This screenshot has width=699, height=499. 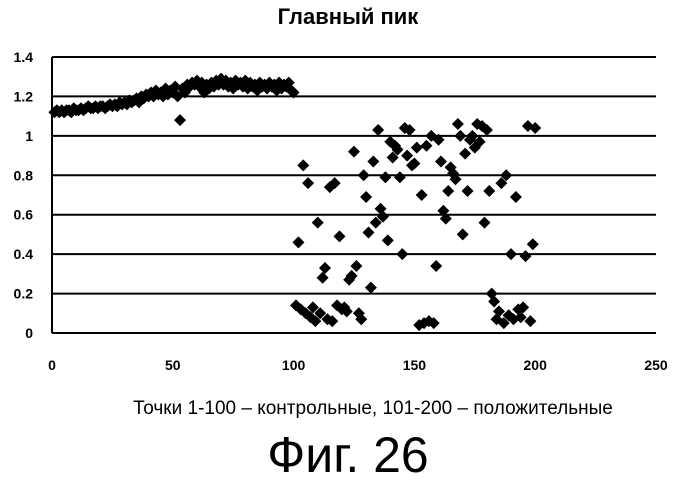 What do you see at coordinates (24, 175) in the screenshot?
I see `y-tick-label-4: 0.8` at bounding box center [24, 175].